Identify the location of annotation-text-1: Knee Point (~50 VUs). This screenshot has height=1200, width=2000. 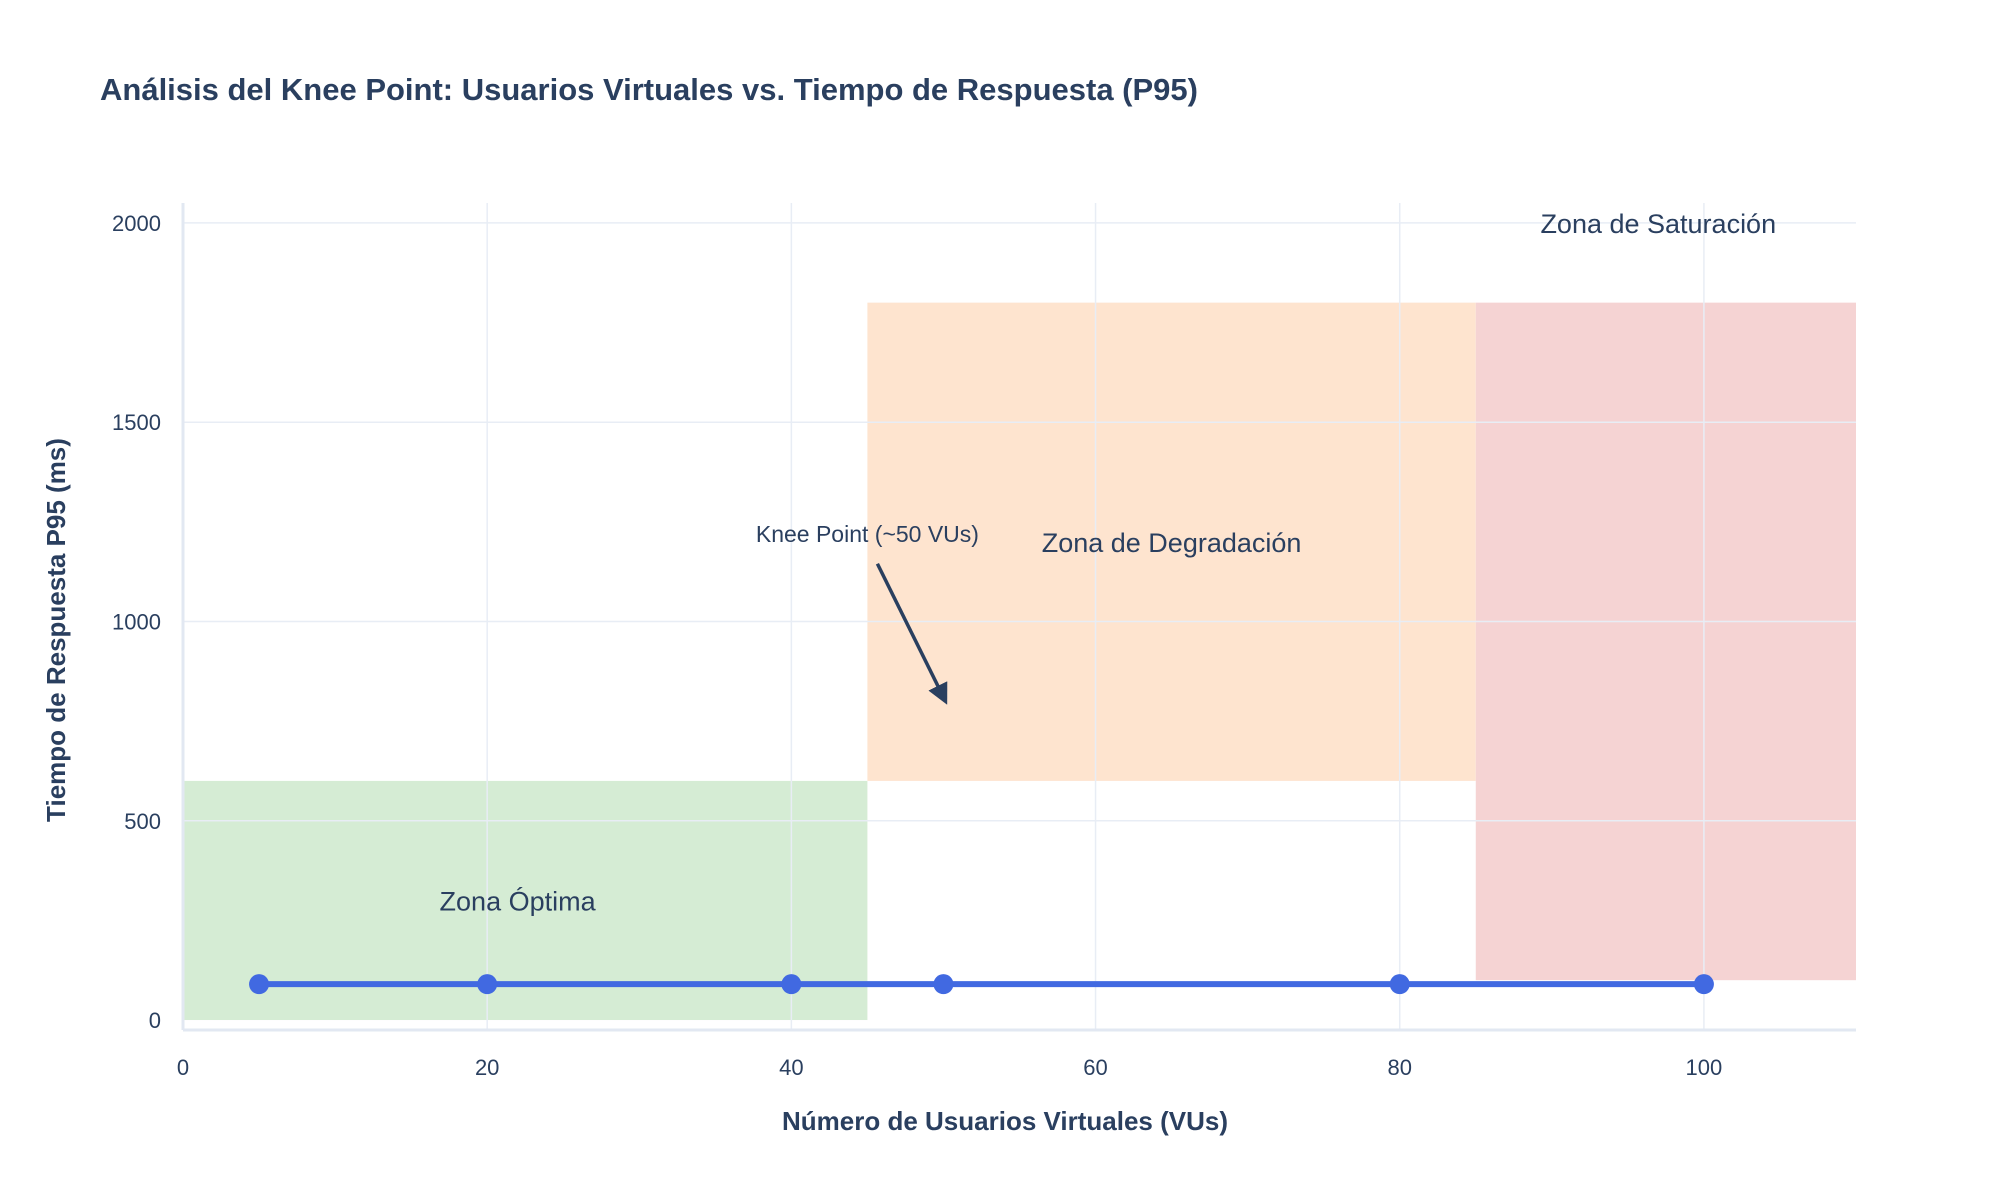
(867, 534).